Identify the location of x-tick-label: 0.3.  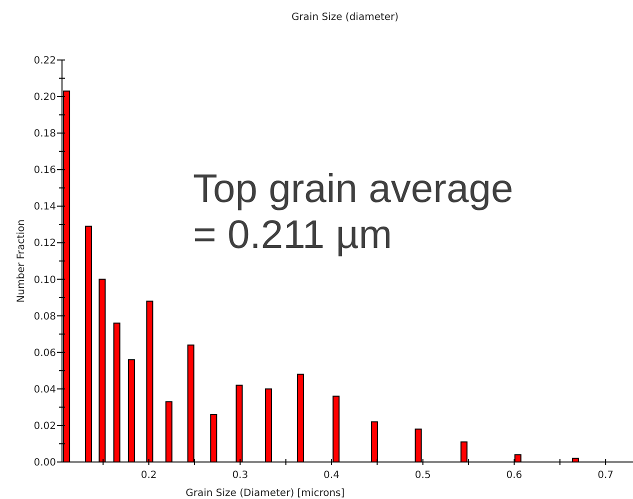
(240, 475).